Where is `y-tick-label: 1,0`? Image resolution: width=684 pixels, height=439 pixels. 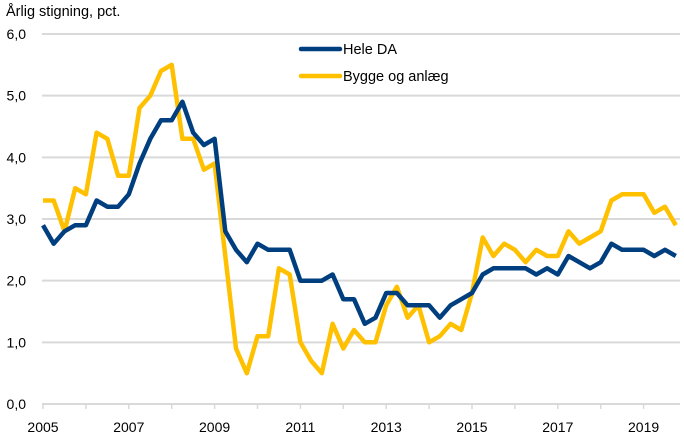 y-tick-label: 1,0 is located at coordinates (17, 342).